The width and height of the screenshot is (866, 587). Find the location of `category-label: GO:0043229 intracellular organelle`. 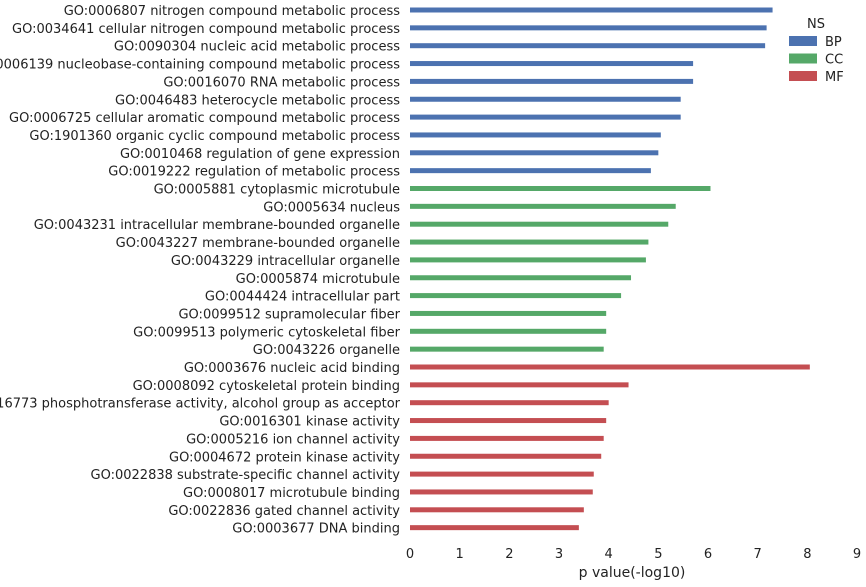

category-label: GO:0043229 intracellular organelle is located at coordinates (285, 261).